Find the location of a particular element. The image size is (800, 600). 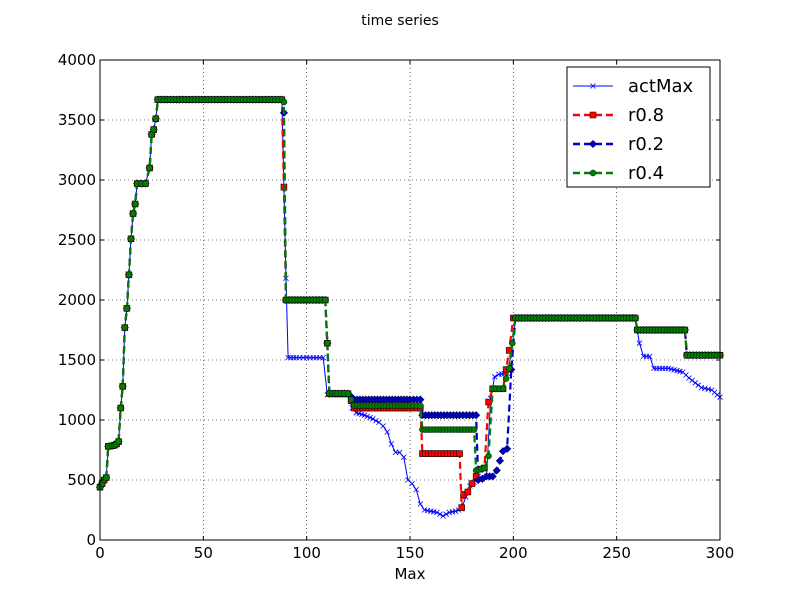

legend-label-actMax: actMax is located at coordinates (661, 86).